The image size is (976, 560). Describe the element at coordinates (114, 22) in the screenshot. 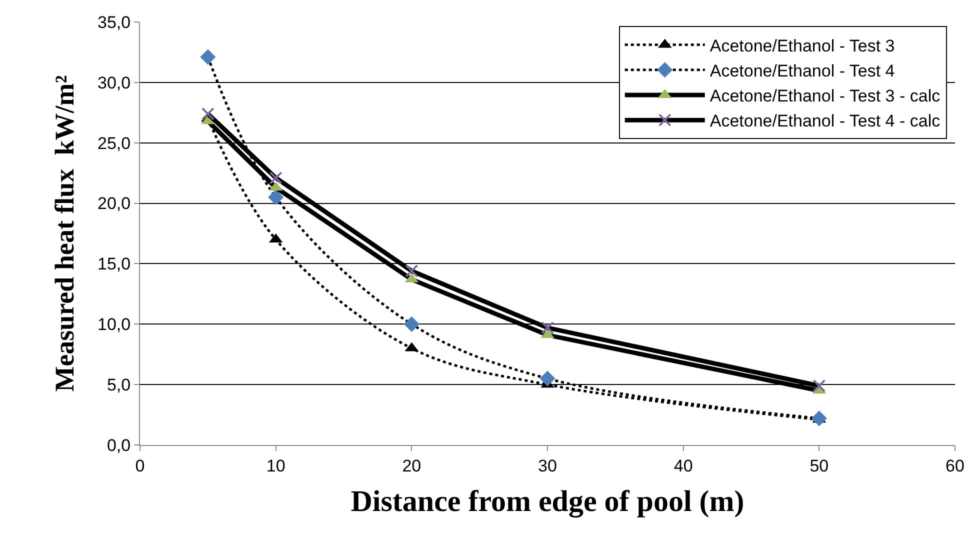

I see `y-tick-label: 35,0` at that location.